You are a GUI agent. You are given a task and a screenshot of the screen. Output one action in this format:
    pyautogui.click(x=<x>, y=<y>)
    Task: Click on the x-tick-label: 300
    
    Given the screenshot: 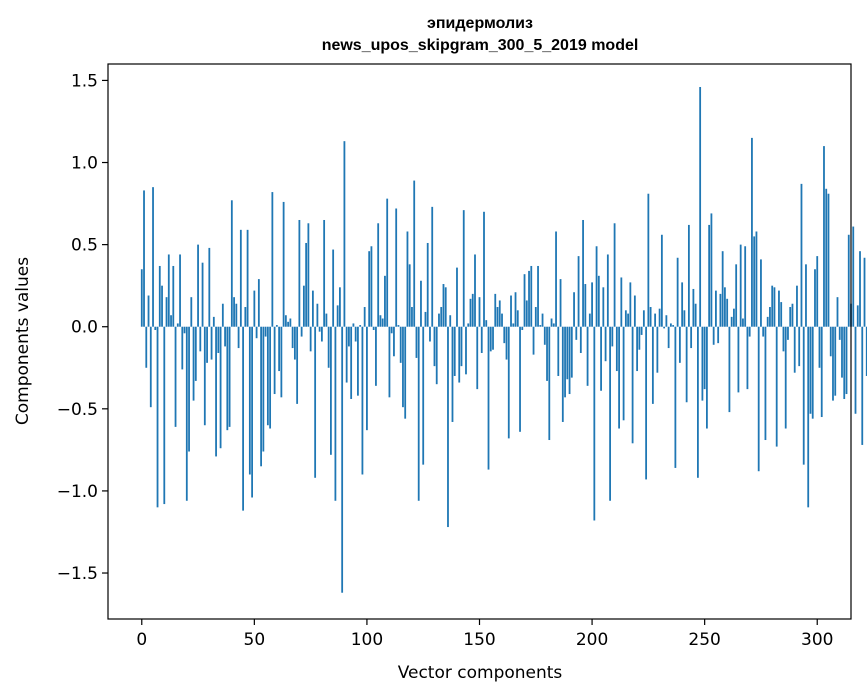 What is the action you would take?
    pyautogui.click(x=817, y=640)
    